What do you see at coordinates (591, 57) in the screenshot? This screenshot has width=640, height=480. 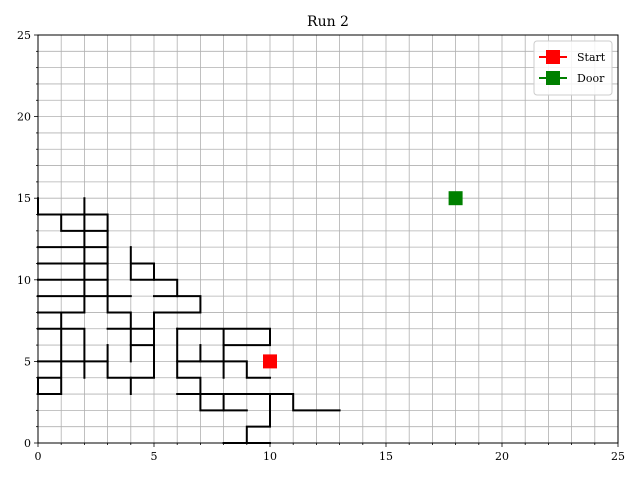 I see `legend-label: Start` at bounding box center [591, 57].